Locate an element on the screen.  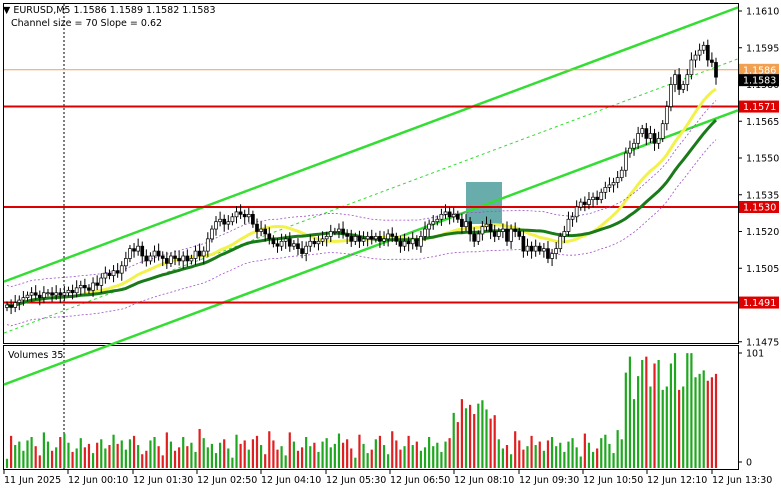
y-tick-label: 1.1595 is located at coordinates (762, 48).